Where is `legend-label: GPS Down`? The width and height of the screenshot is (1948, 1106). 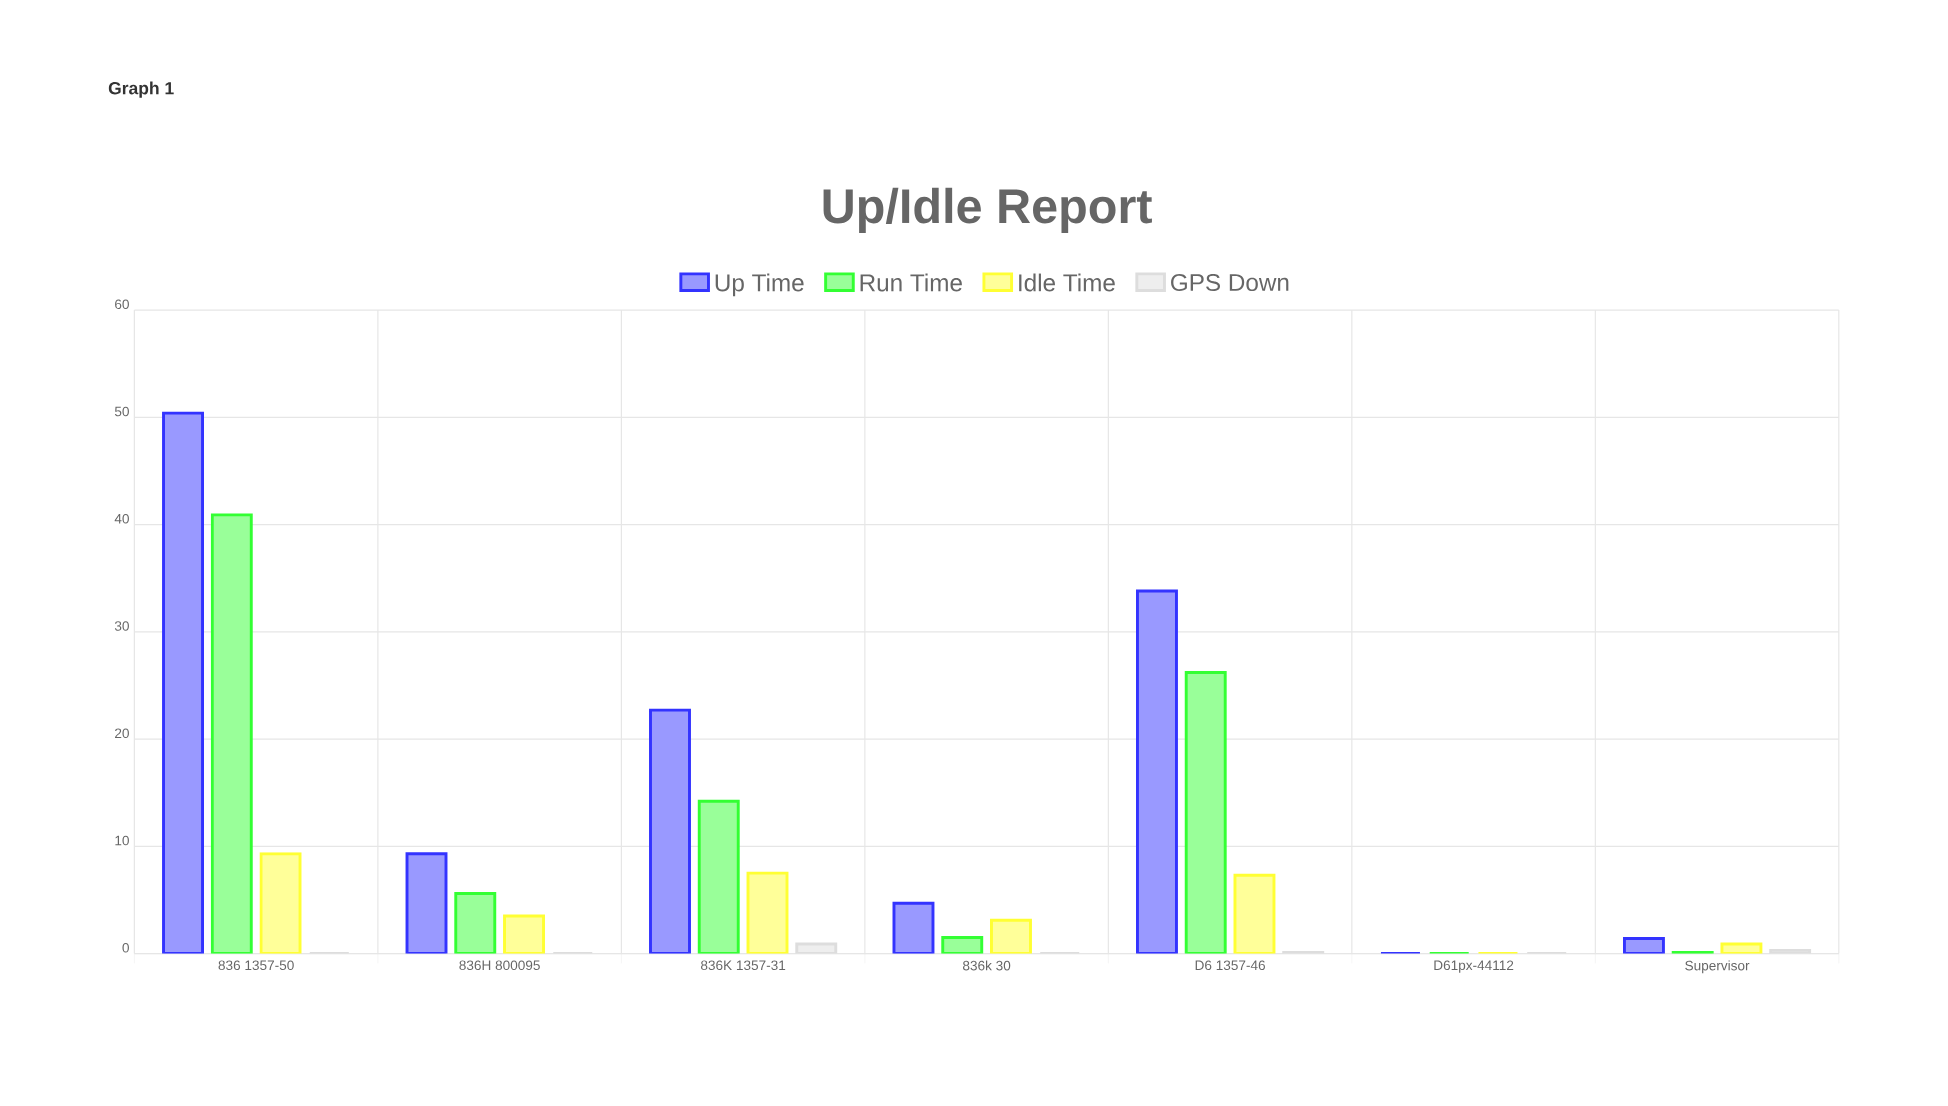 legend-label: GPS Down is located at coordinates (1230, 283).